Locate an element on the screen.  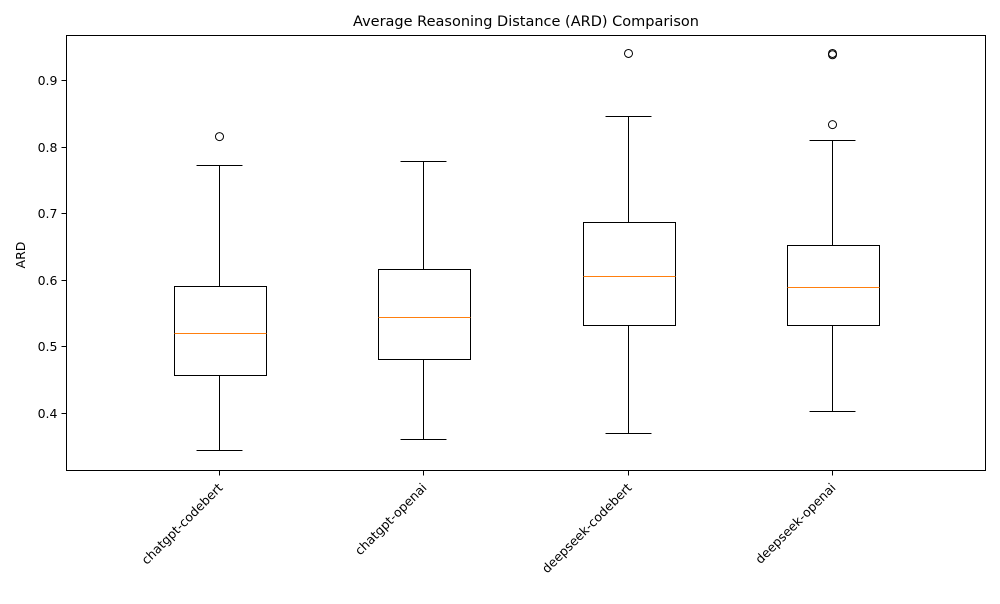
y-axis-label: ARD is located at coordinates (20, 255).